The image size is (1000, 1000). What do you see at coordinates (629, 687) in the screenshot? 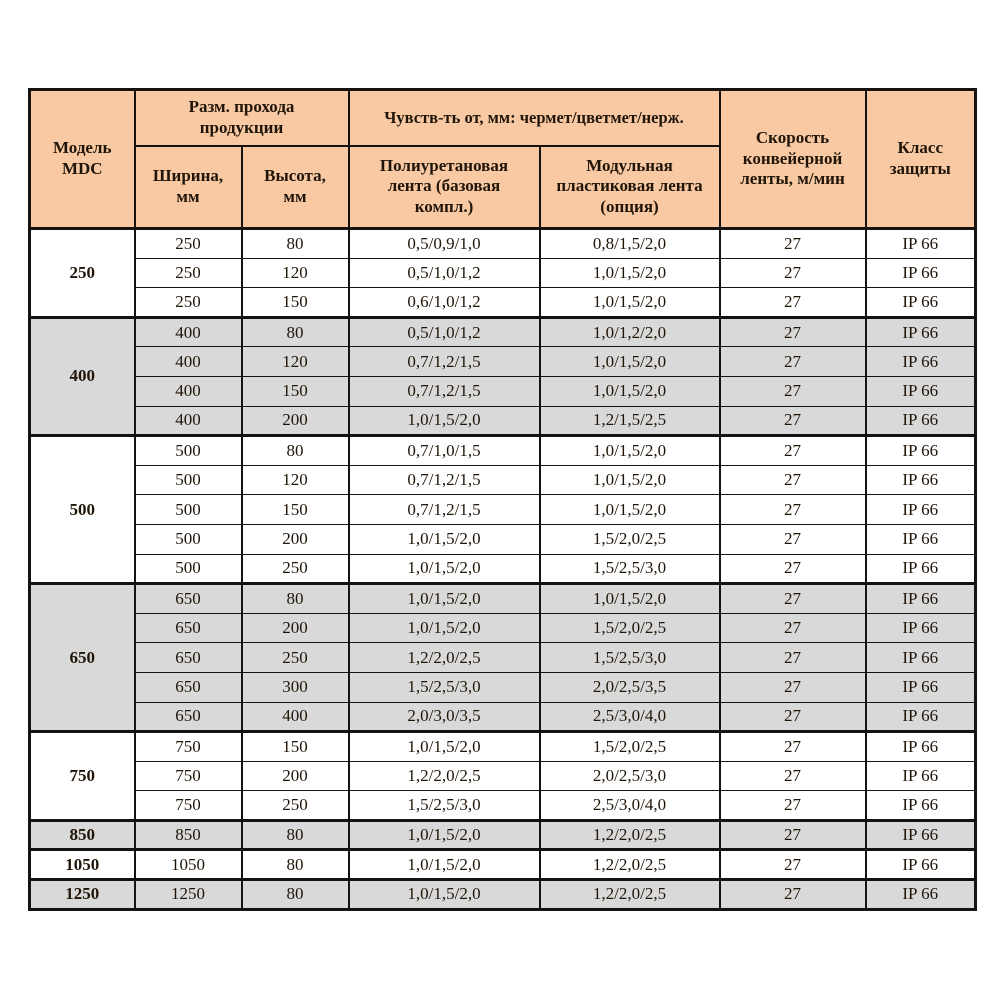
I see `modular-sensitivity-cell: 2,0/2,5/3,5` at bounding box center [629, 687].